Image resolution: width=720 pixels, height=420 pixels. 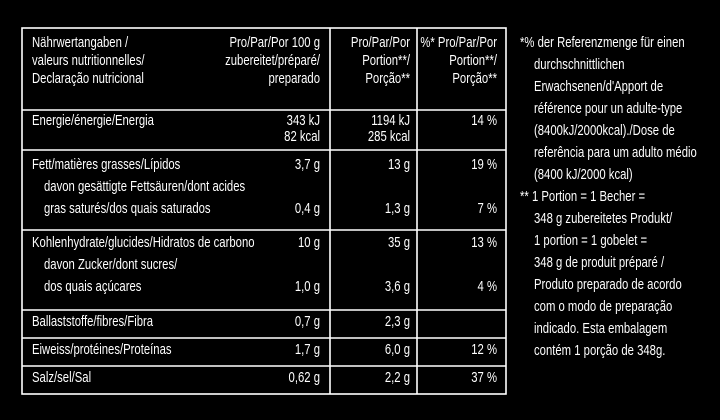 What do you see at coordinates (61, 376) in the screenshot?
I see `row-label: Salz/sel/Sal` at bounding box center [61, 376].